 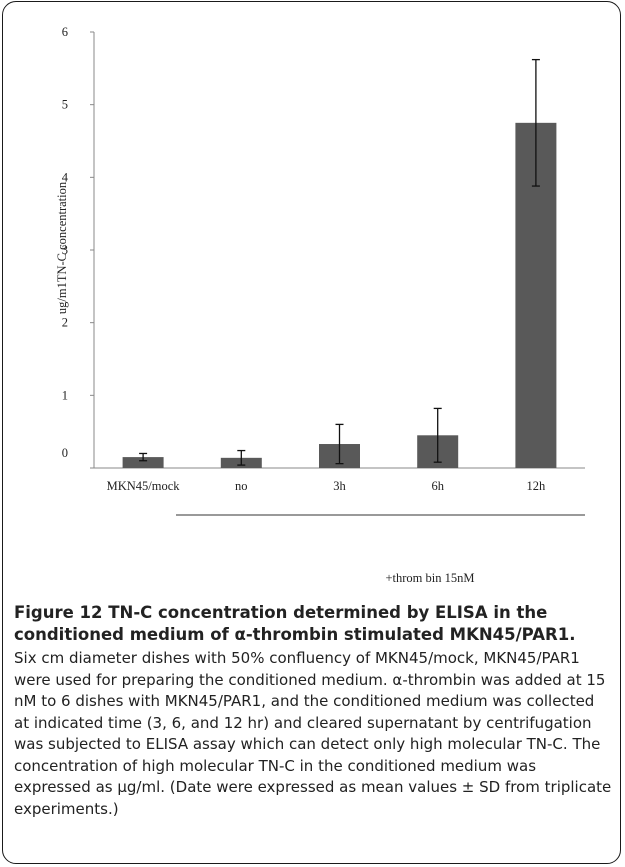 What do you see at coordinates (65, 105) in the screenshot?
I see `y-tick-label: 5` at bounding box center [65, 105].